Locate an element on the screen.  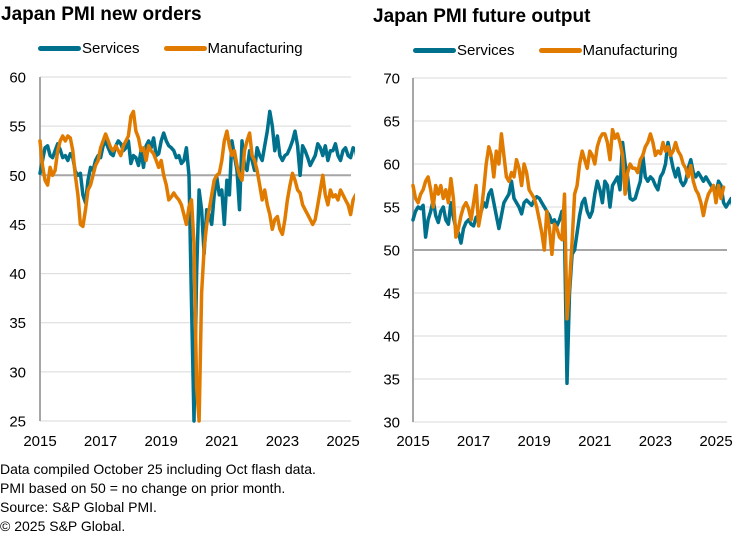
footnote-source: Source: S&P Global PMI. is located at coordinates (78, 507).